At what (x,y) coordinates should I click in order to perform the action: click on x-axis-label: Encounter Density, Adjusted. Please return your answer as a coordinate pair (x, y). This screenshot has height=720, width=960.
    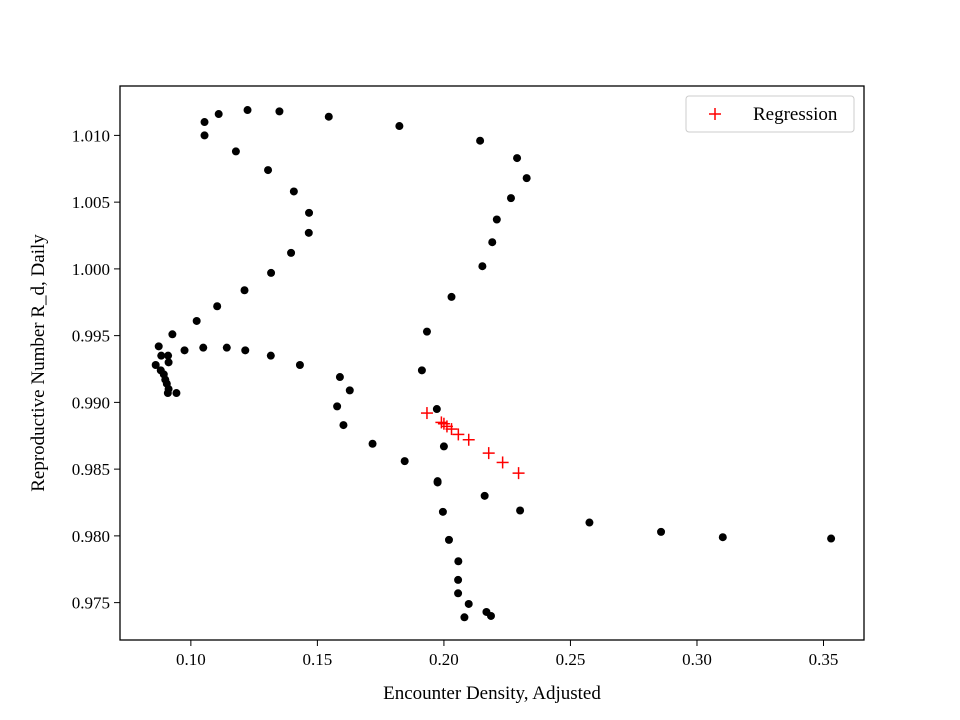
    Looking at the image, I should click on (492, 693).